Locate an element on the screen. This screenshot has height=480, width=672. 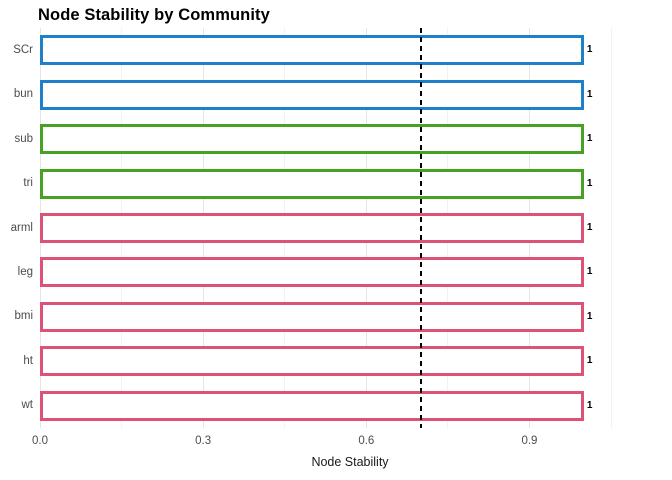
y-axis-label-tri: tri is located at coordinates (28, 183).